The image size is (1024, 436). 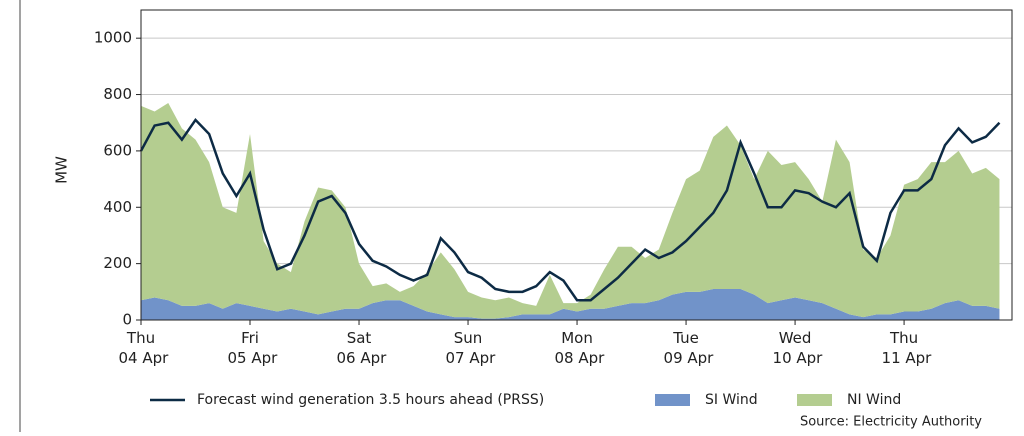 What do you see at coordinates (874, 400) in the screenshot?
I see `legend-label: NI Wind` at bounding box center [874, 400].